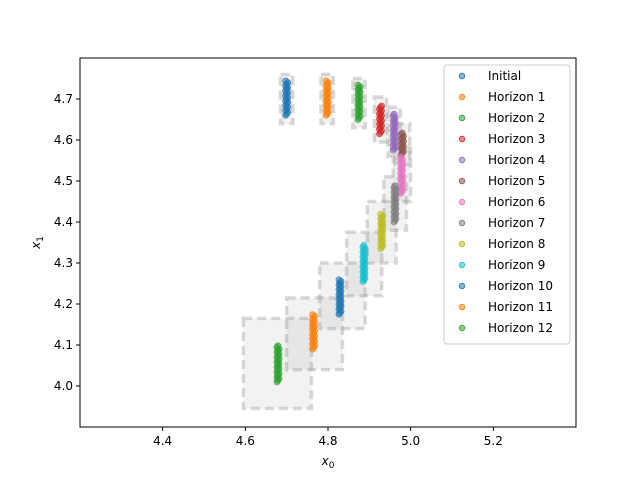 This screenshot has height=480, width=640. What do you see at coordinates (162, 441) in the screenshot?
I see `x-tick-label: 4.4` at bounding box center [162, 441].